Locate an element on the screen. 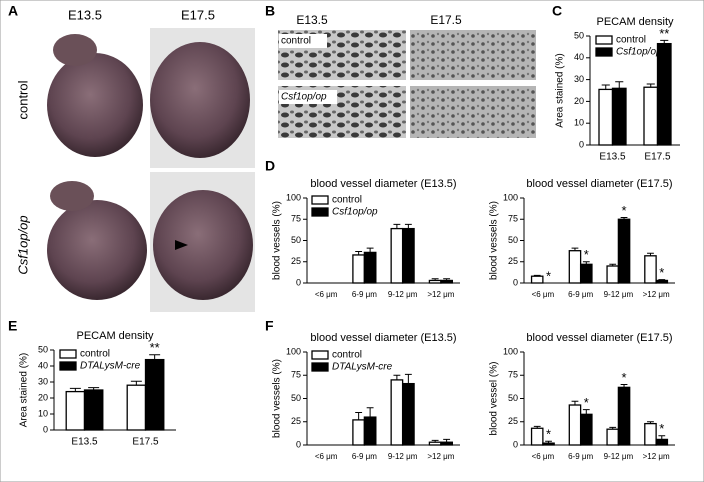 This screenshot has width=704, height=482. y-axis-label: Area stained (%) is located at coordinates (24, 390).